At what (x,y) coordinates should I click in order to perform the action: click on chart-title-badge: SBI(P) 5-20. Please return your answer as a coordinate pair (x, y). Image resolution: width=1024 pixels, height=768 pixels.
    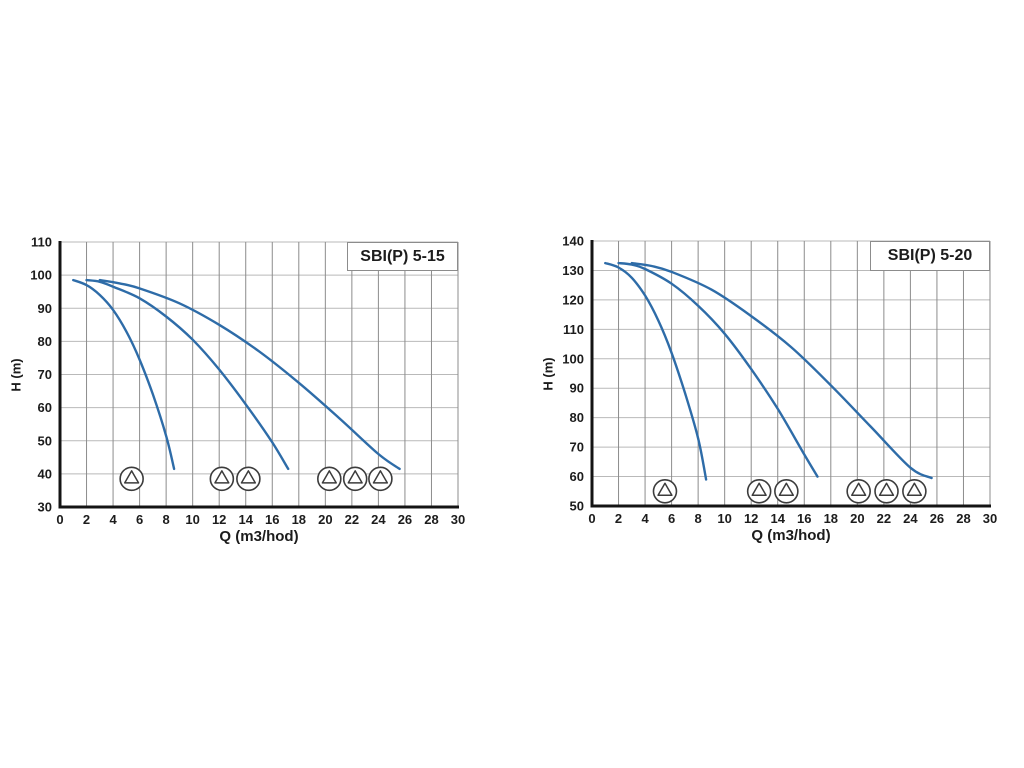
    Looking at the image, I should click on (930, 256).